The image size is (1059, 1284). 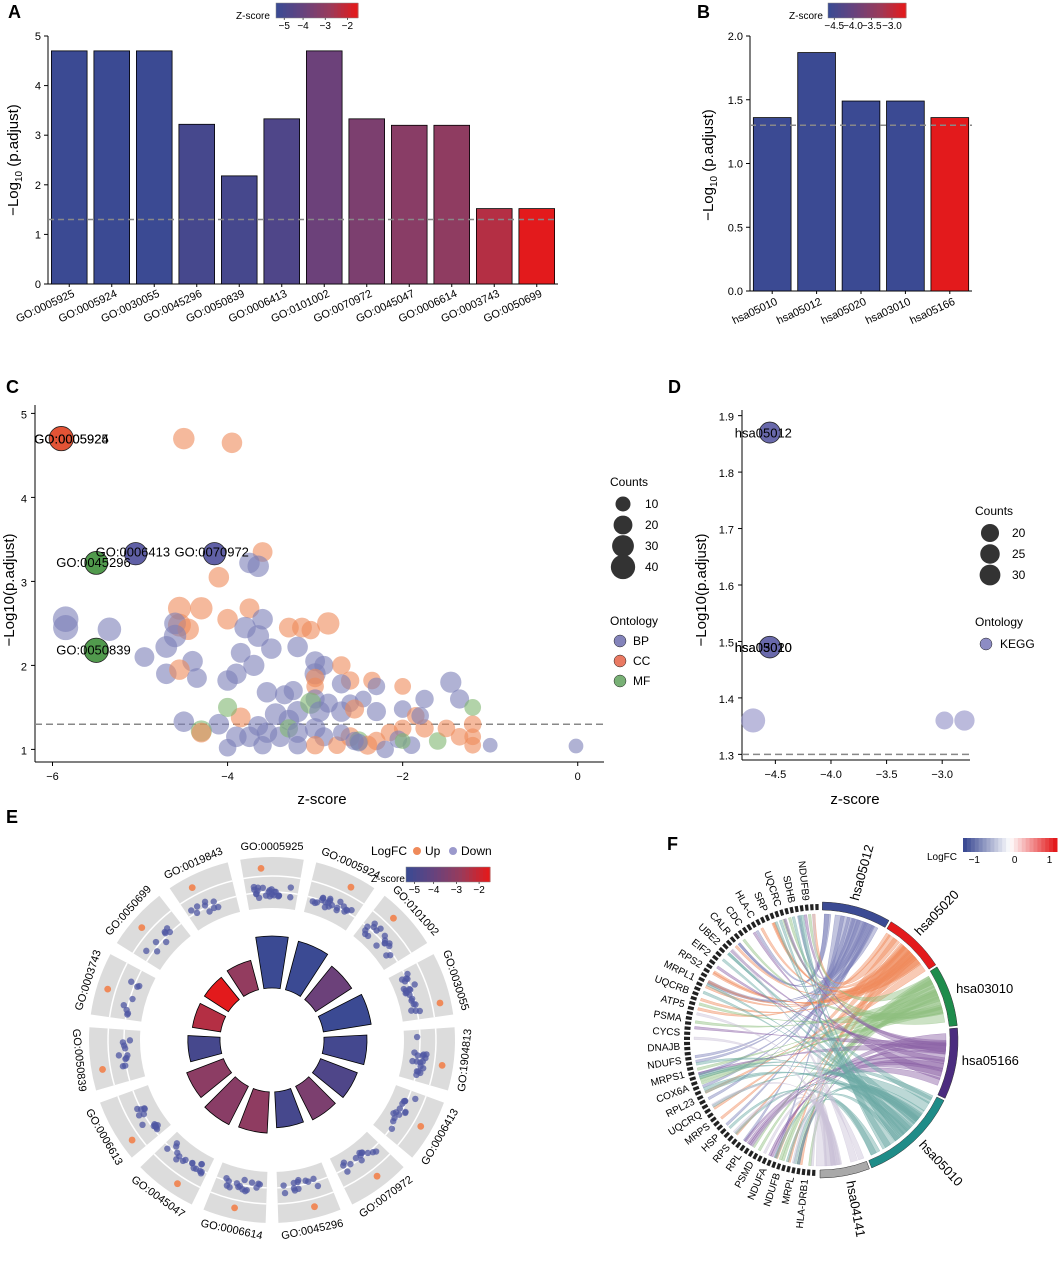 What do you see at coordinates (14, 12) in the screenshot?
I see `panel-a-letter: A` at bounding box center [14, 12].